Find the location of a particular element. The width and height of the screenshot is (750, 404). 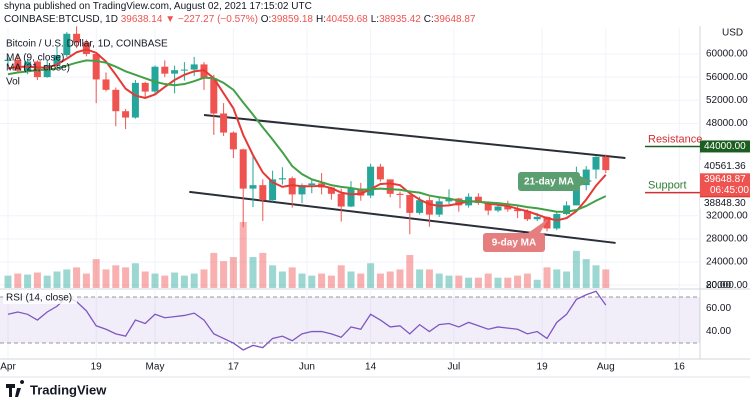

callout-pointer is located at coordinates (538, 226).